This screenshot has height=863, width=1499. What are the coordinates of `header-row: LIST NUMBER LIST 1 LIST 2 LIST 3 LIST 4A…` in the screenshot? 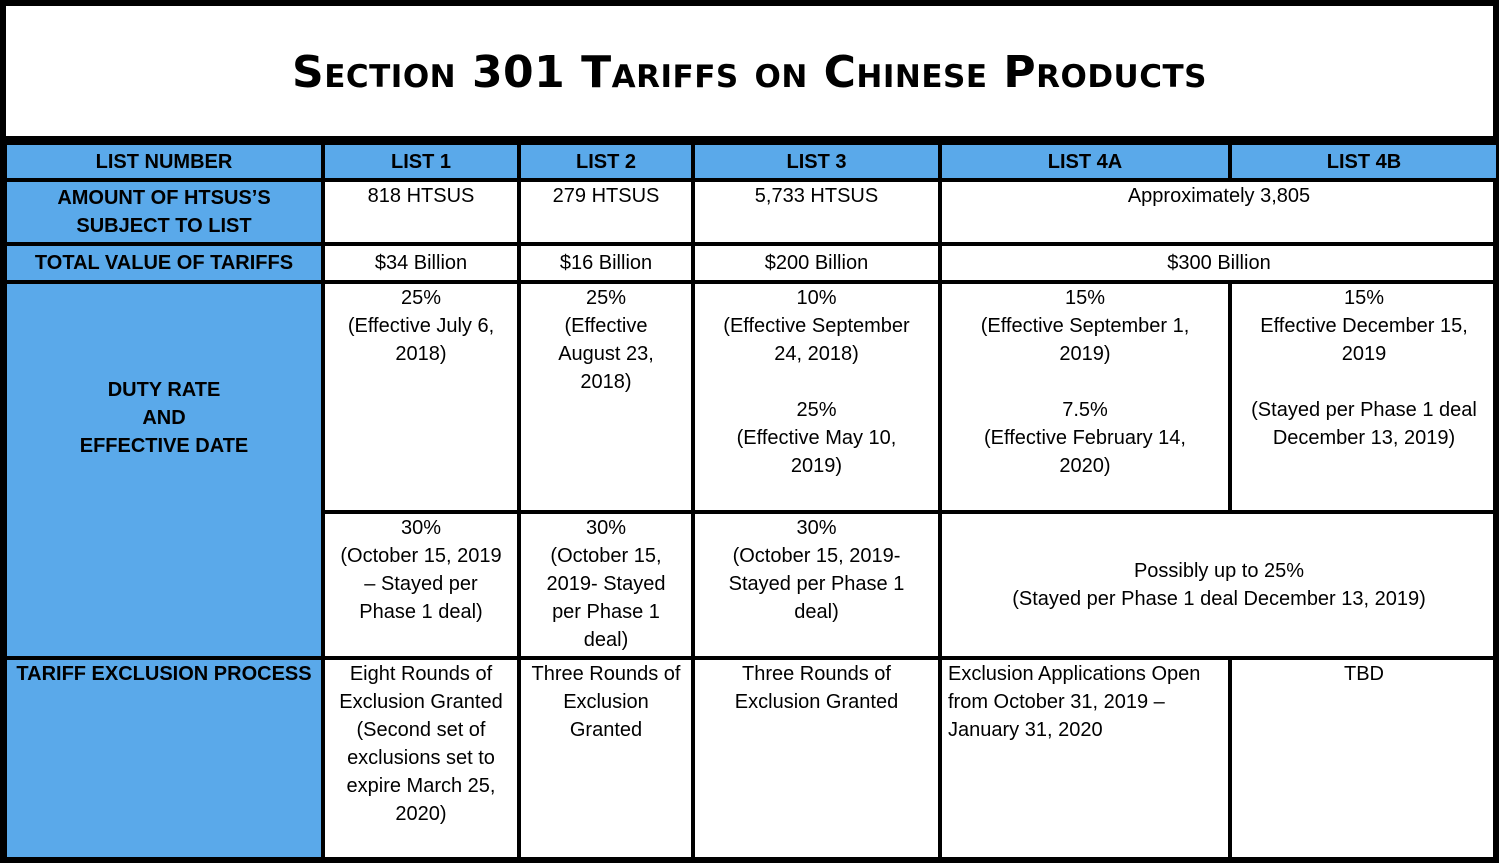 It's located at (751, 161).